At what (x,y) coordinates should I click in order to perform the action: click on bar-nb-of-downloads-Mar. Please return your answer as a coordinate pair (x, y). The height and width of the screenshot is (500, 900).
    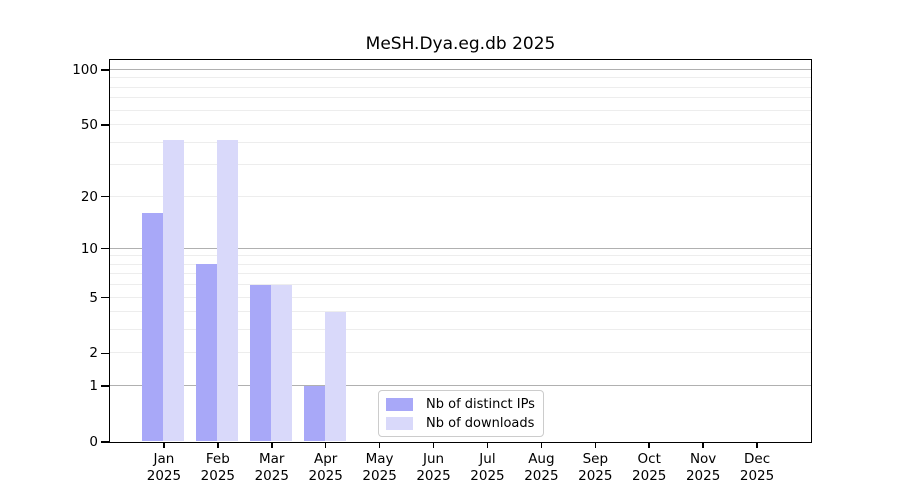
    Looking at the image, I should click on (282, 363).